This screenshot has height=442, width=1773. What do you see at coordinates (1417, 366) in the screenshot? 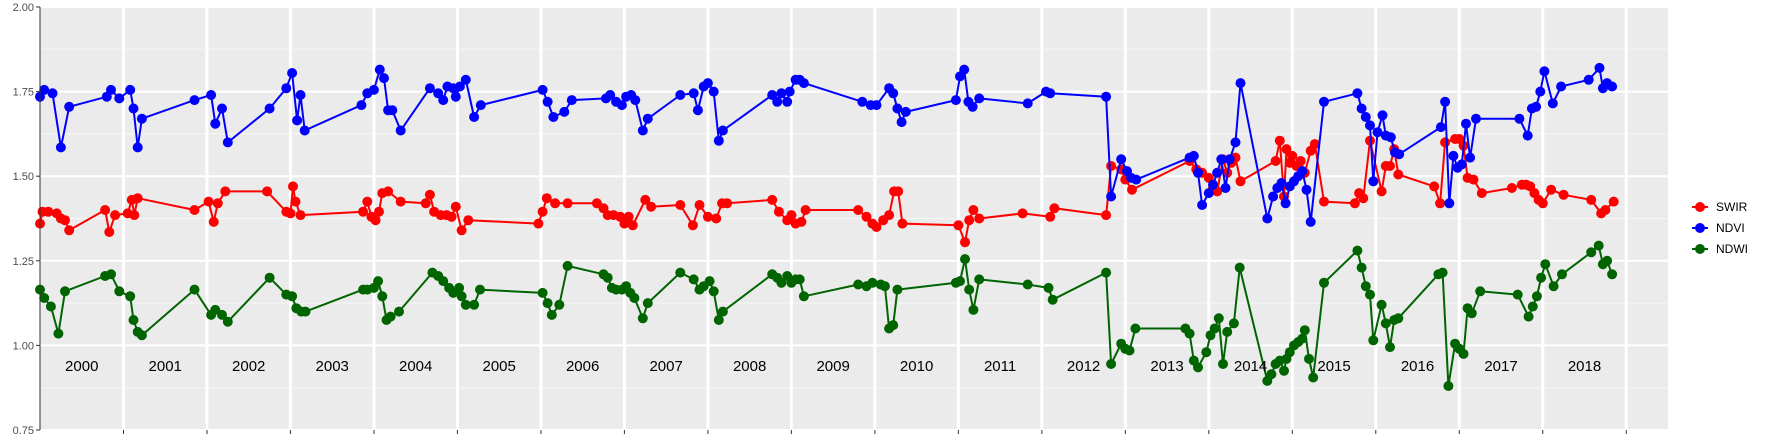
I see `year-label: 2016` at bounding box center [1417, 366].